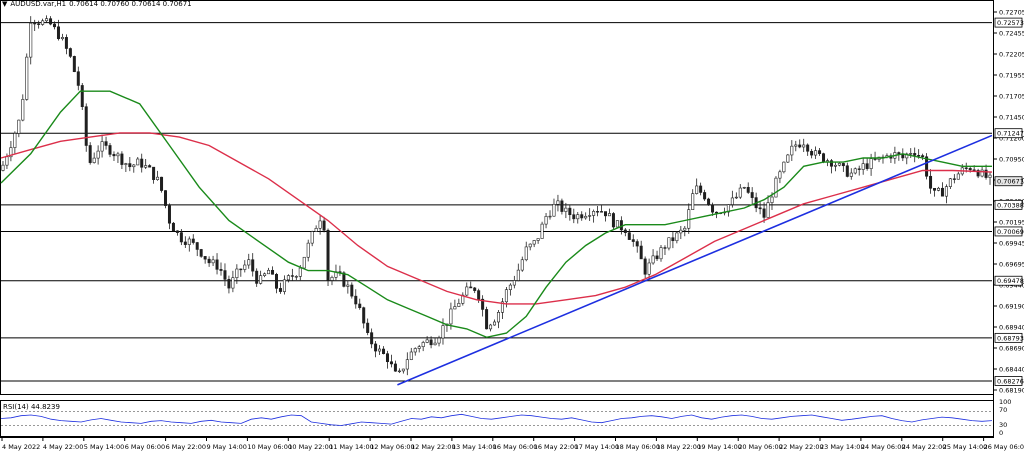 The height and width of the screenshot is (453, 1024). What do you see at coordinates (1003, 410) in the screenshot?
I see `rsi-axis-label: 70` at bounding box center [1003, 410].